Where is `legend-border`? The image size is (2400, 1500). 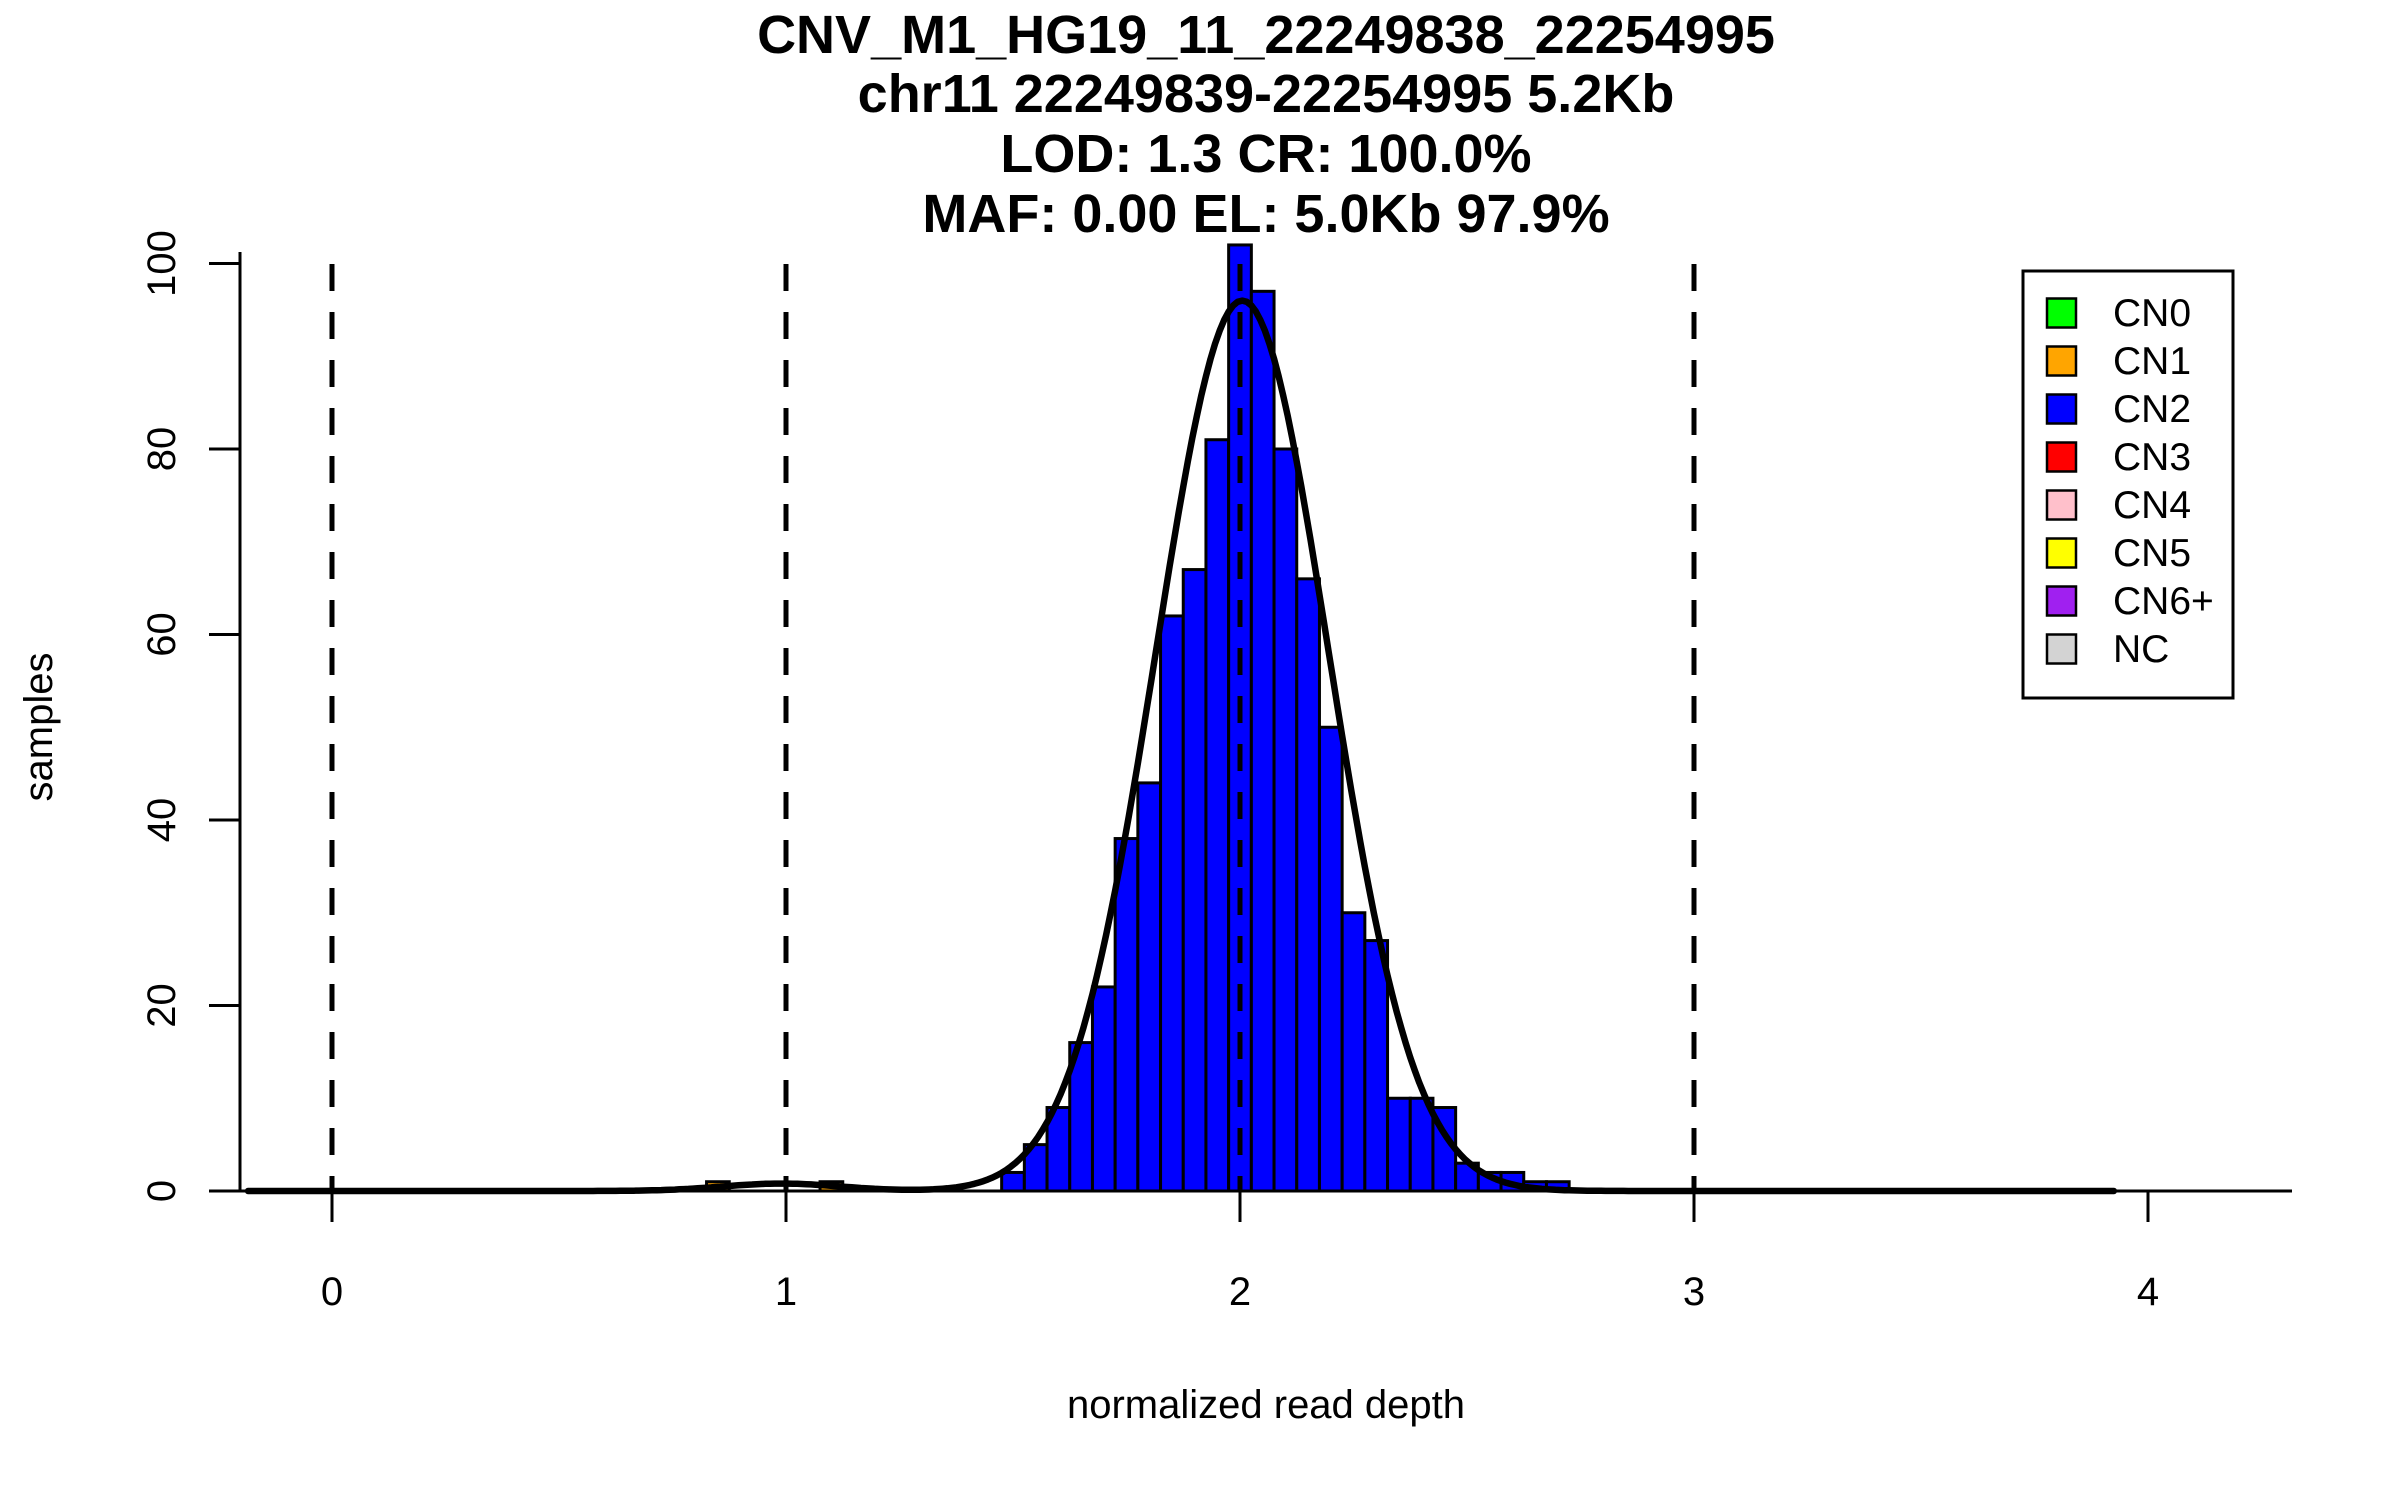 legend-border is located at coordinates (2128, 484).